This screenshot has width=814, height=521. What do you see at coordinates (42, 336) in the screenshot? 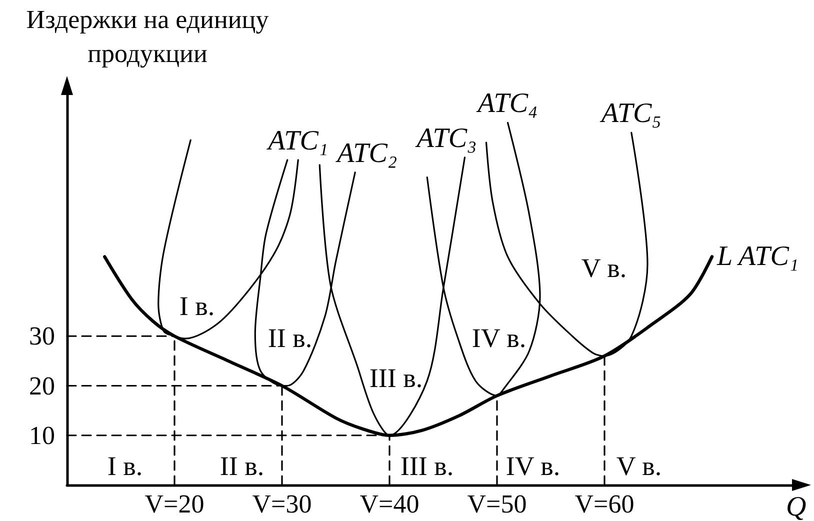
I see `y-tick-label: 30` at bounding box center [42, 336].